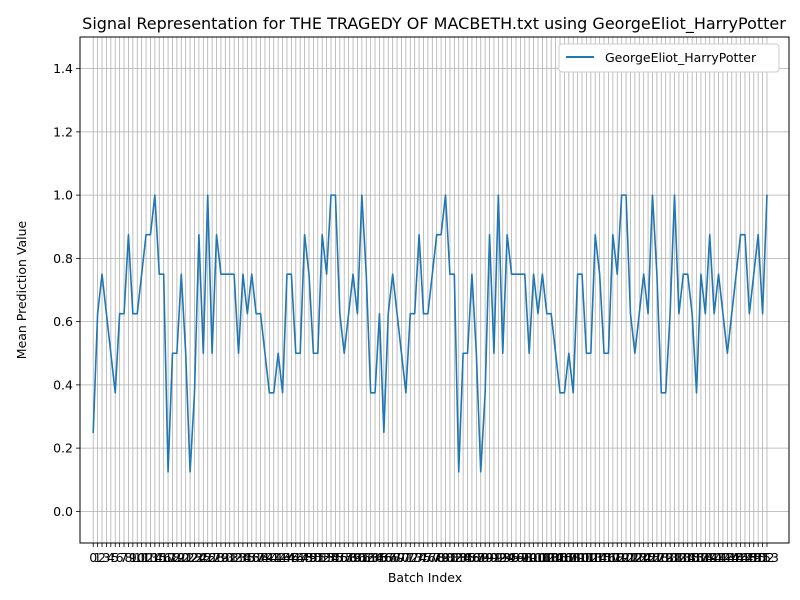 The height and width of the screenshot is (600, 800). I want to click on x-tick-label: 132, so click(675, 557).